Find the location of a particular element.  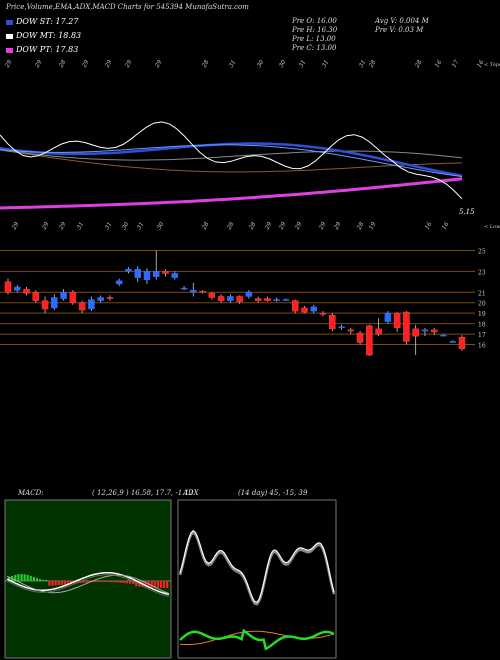

adx-line is located at coordinates (257, 566).